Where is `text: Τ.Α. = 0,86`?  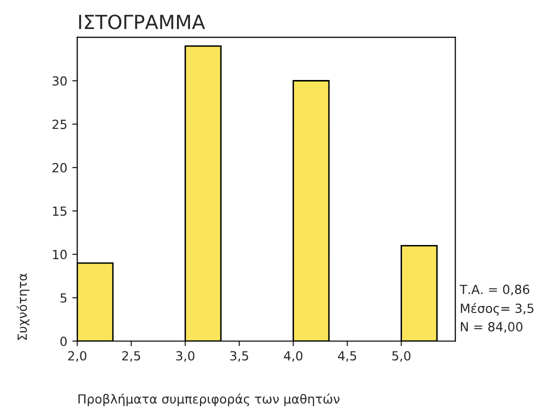
text: Τ.Α. = 0,86 is located at coordinates (495, 290).